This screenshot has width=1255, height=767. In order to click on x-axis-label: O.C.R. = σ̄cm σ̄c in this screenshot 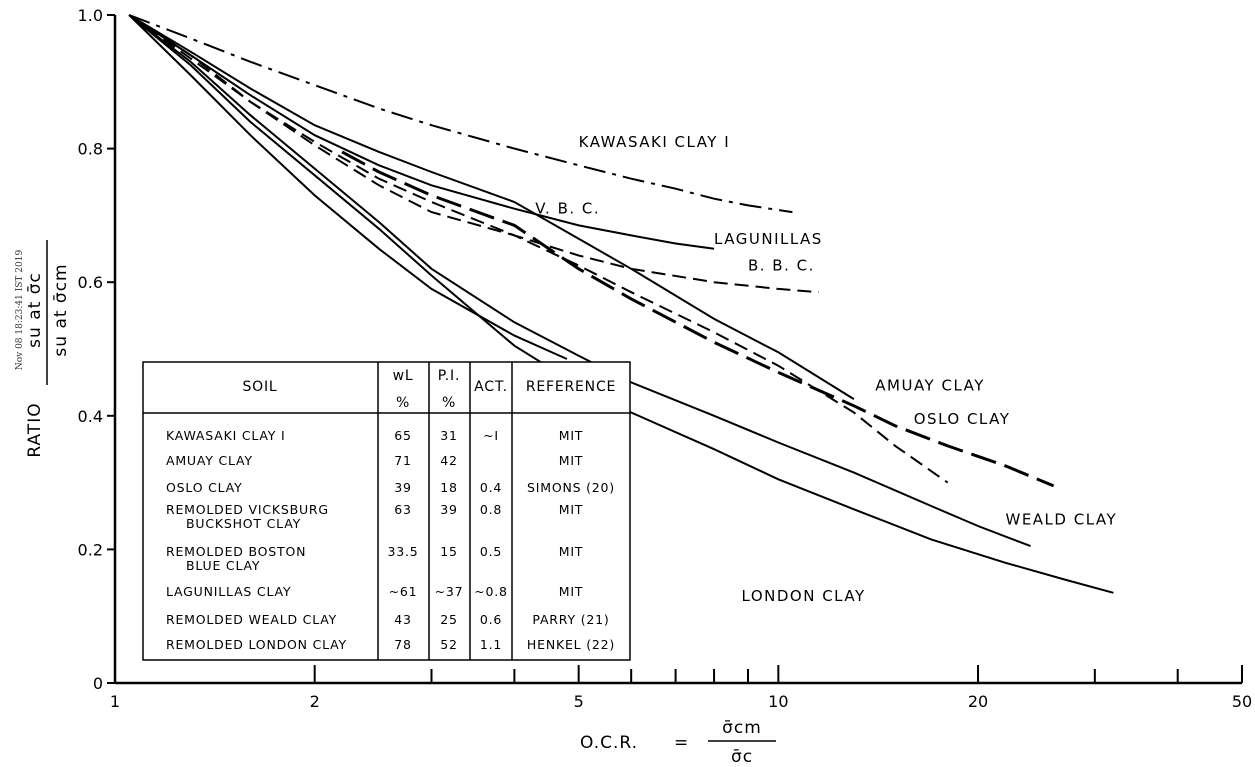, I will do `click(678, 742)`.